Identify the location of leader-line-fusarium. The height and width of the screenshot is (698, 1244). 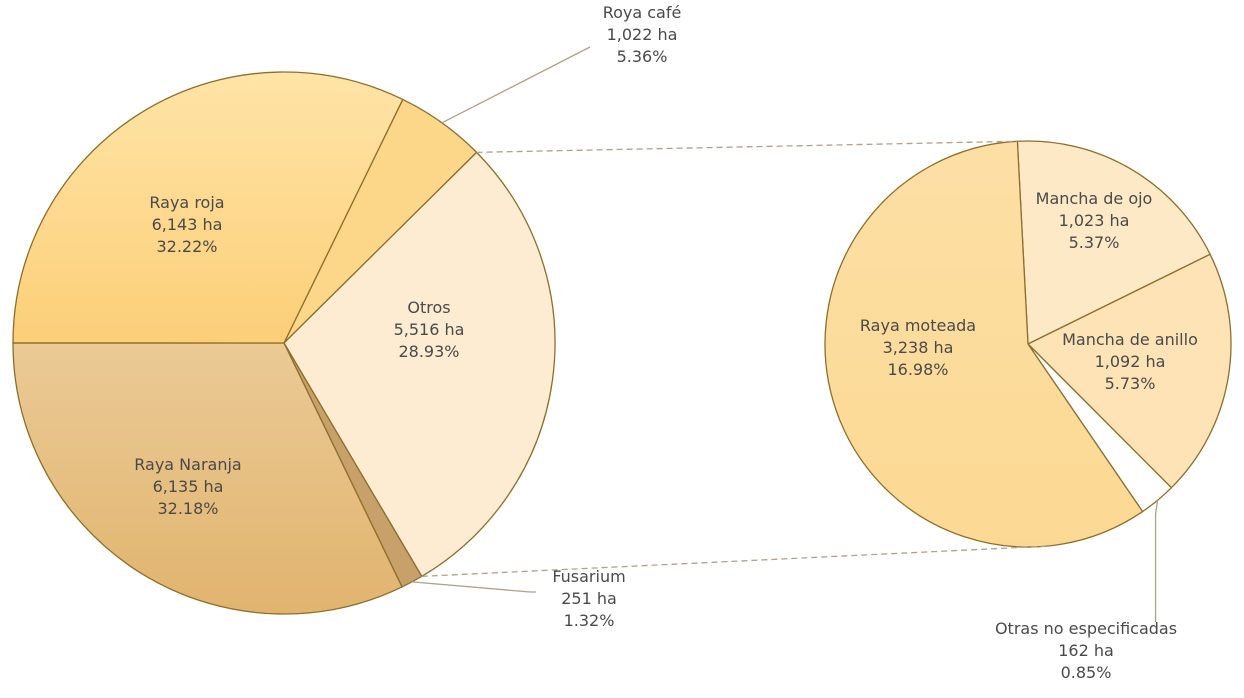
(473, 587).